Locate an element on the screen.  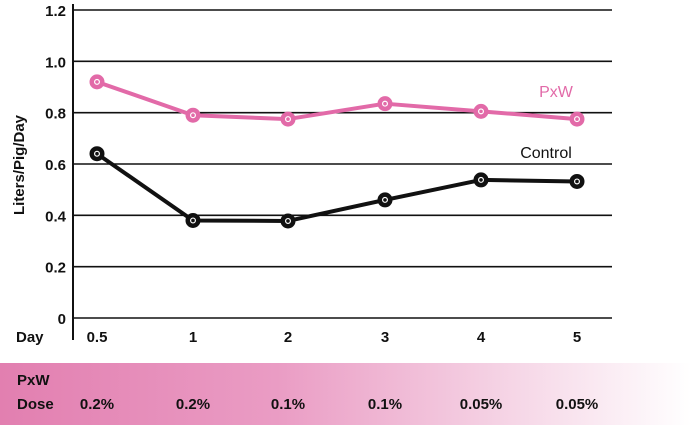
series-control is located at coordinates (337, 187).